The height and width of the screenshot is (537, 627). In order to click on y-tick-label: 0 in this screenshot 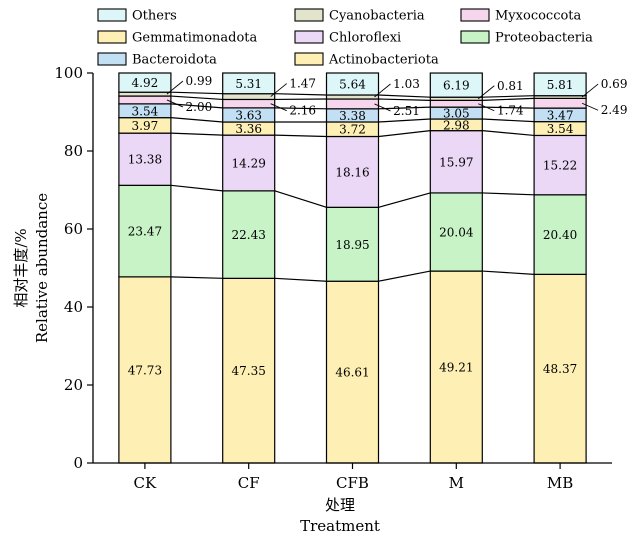, I will do `click(78, 463)`.